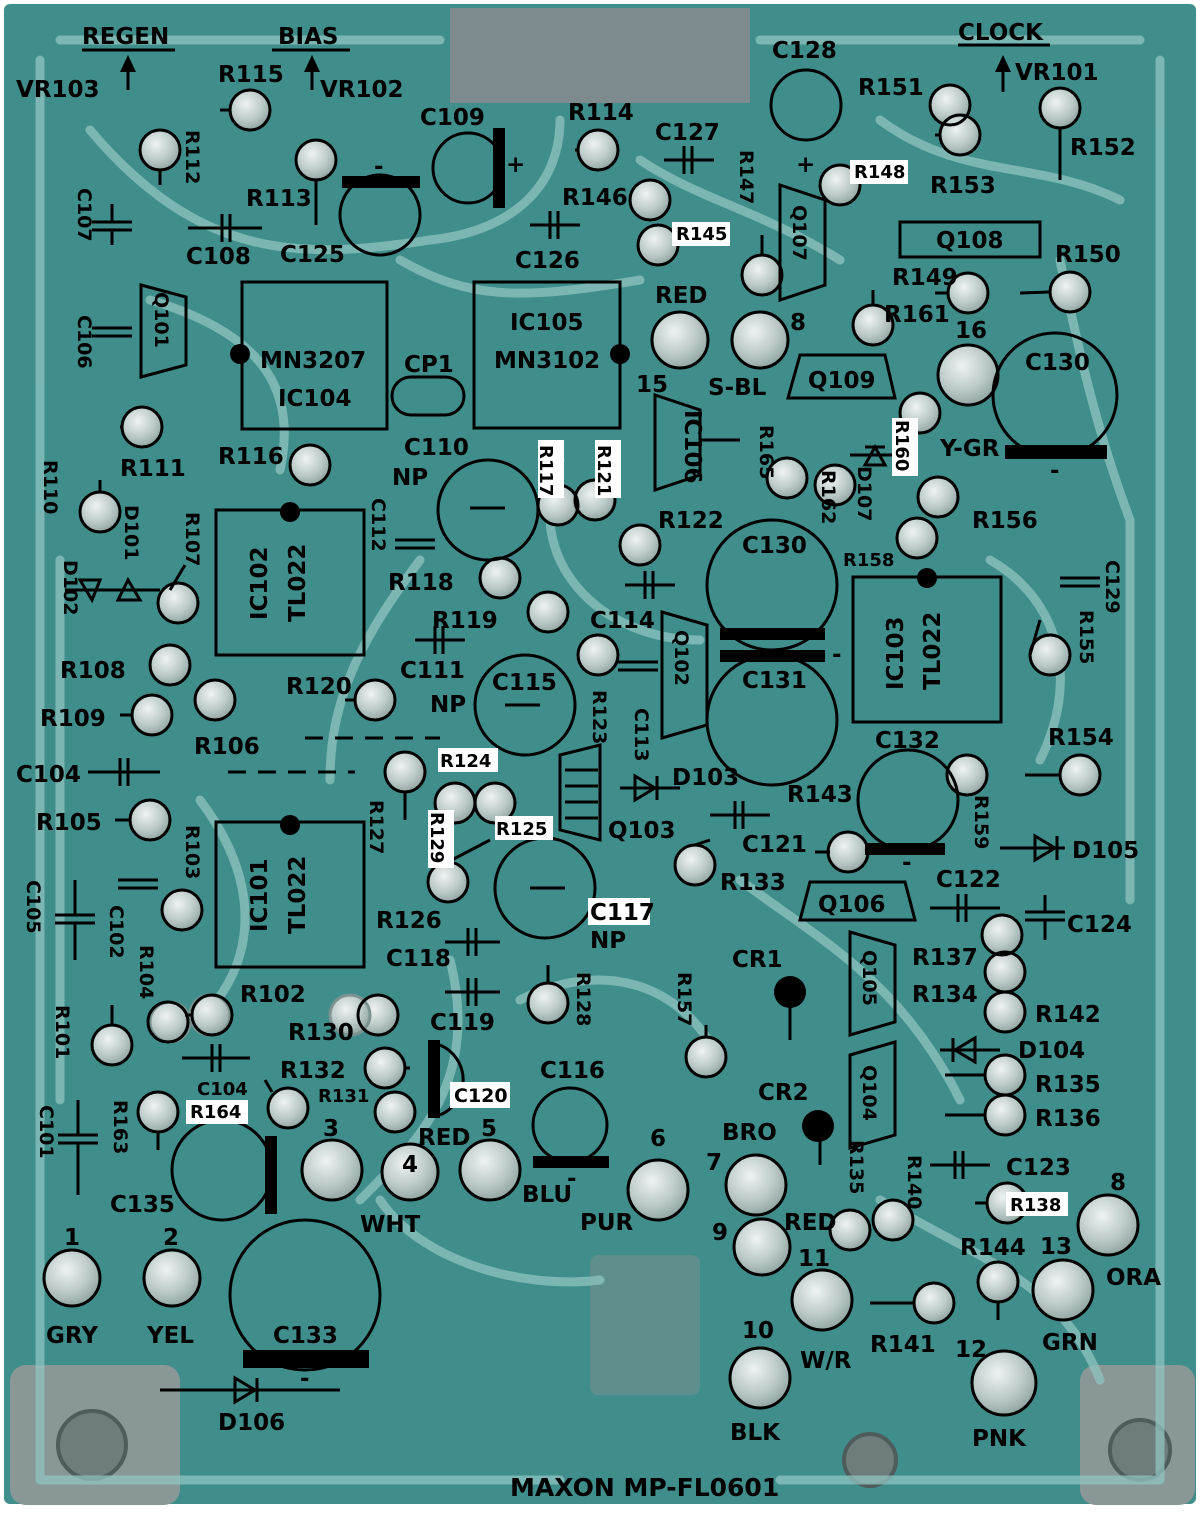  I want to click on res-label: R146, so click(595, 198).